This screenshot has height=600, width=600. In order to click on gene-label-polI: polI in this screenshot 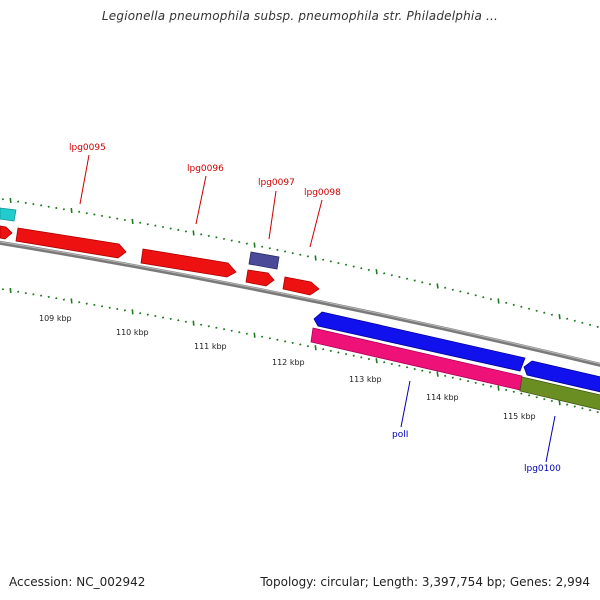, I will do `click(400, 435)`.